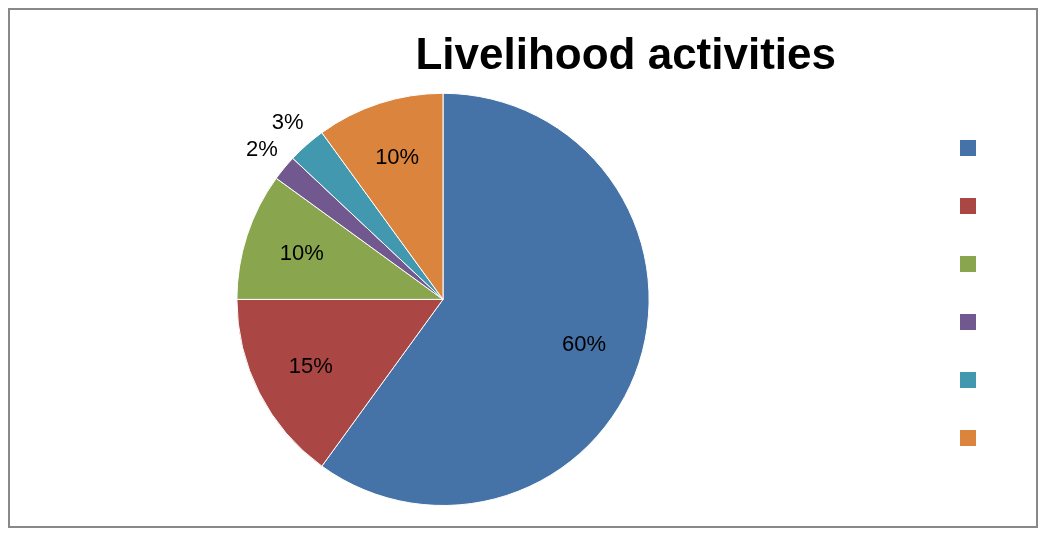 This screenshot has width=1050, height=539. Describe the element at coordinates (287, 122) in the screenshot. I see `data-label: 3%` at that location.